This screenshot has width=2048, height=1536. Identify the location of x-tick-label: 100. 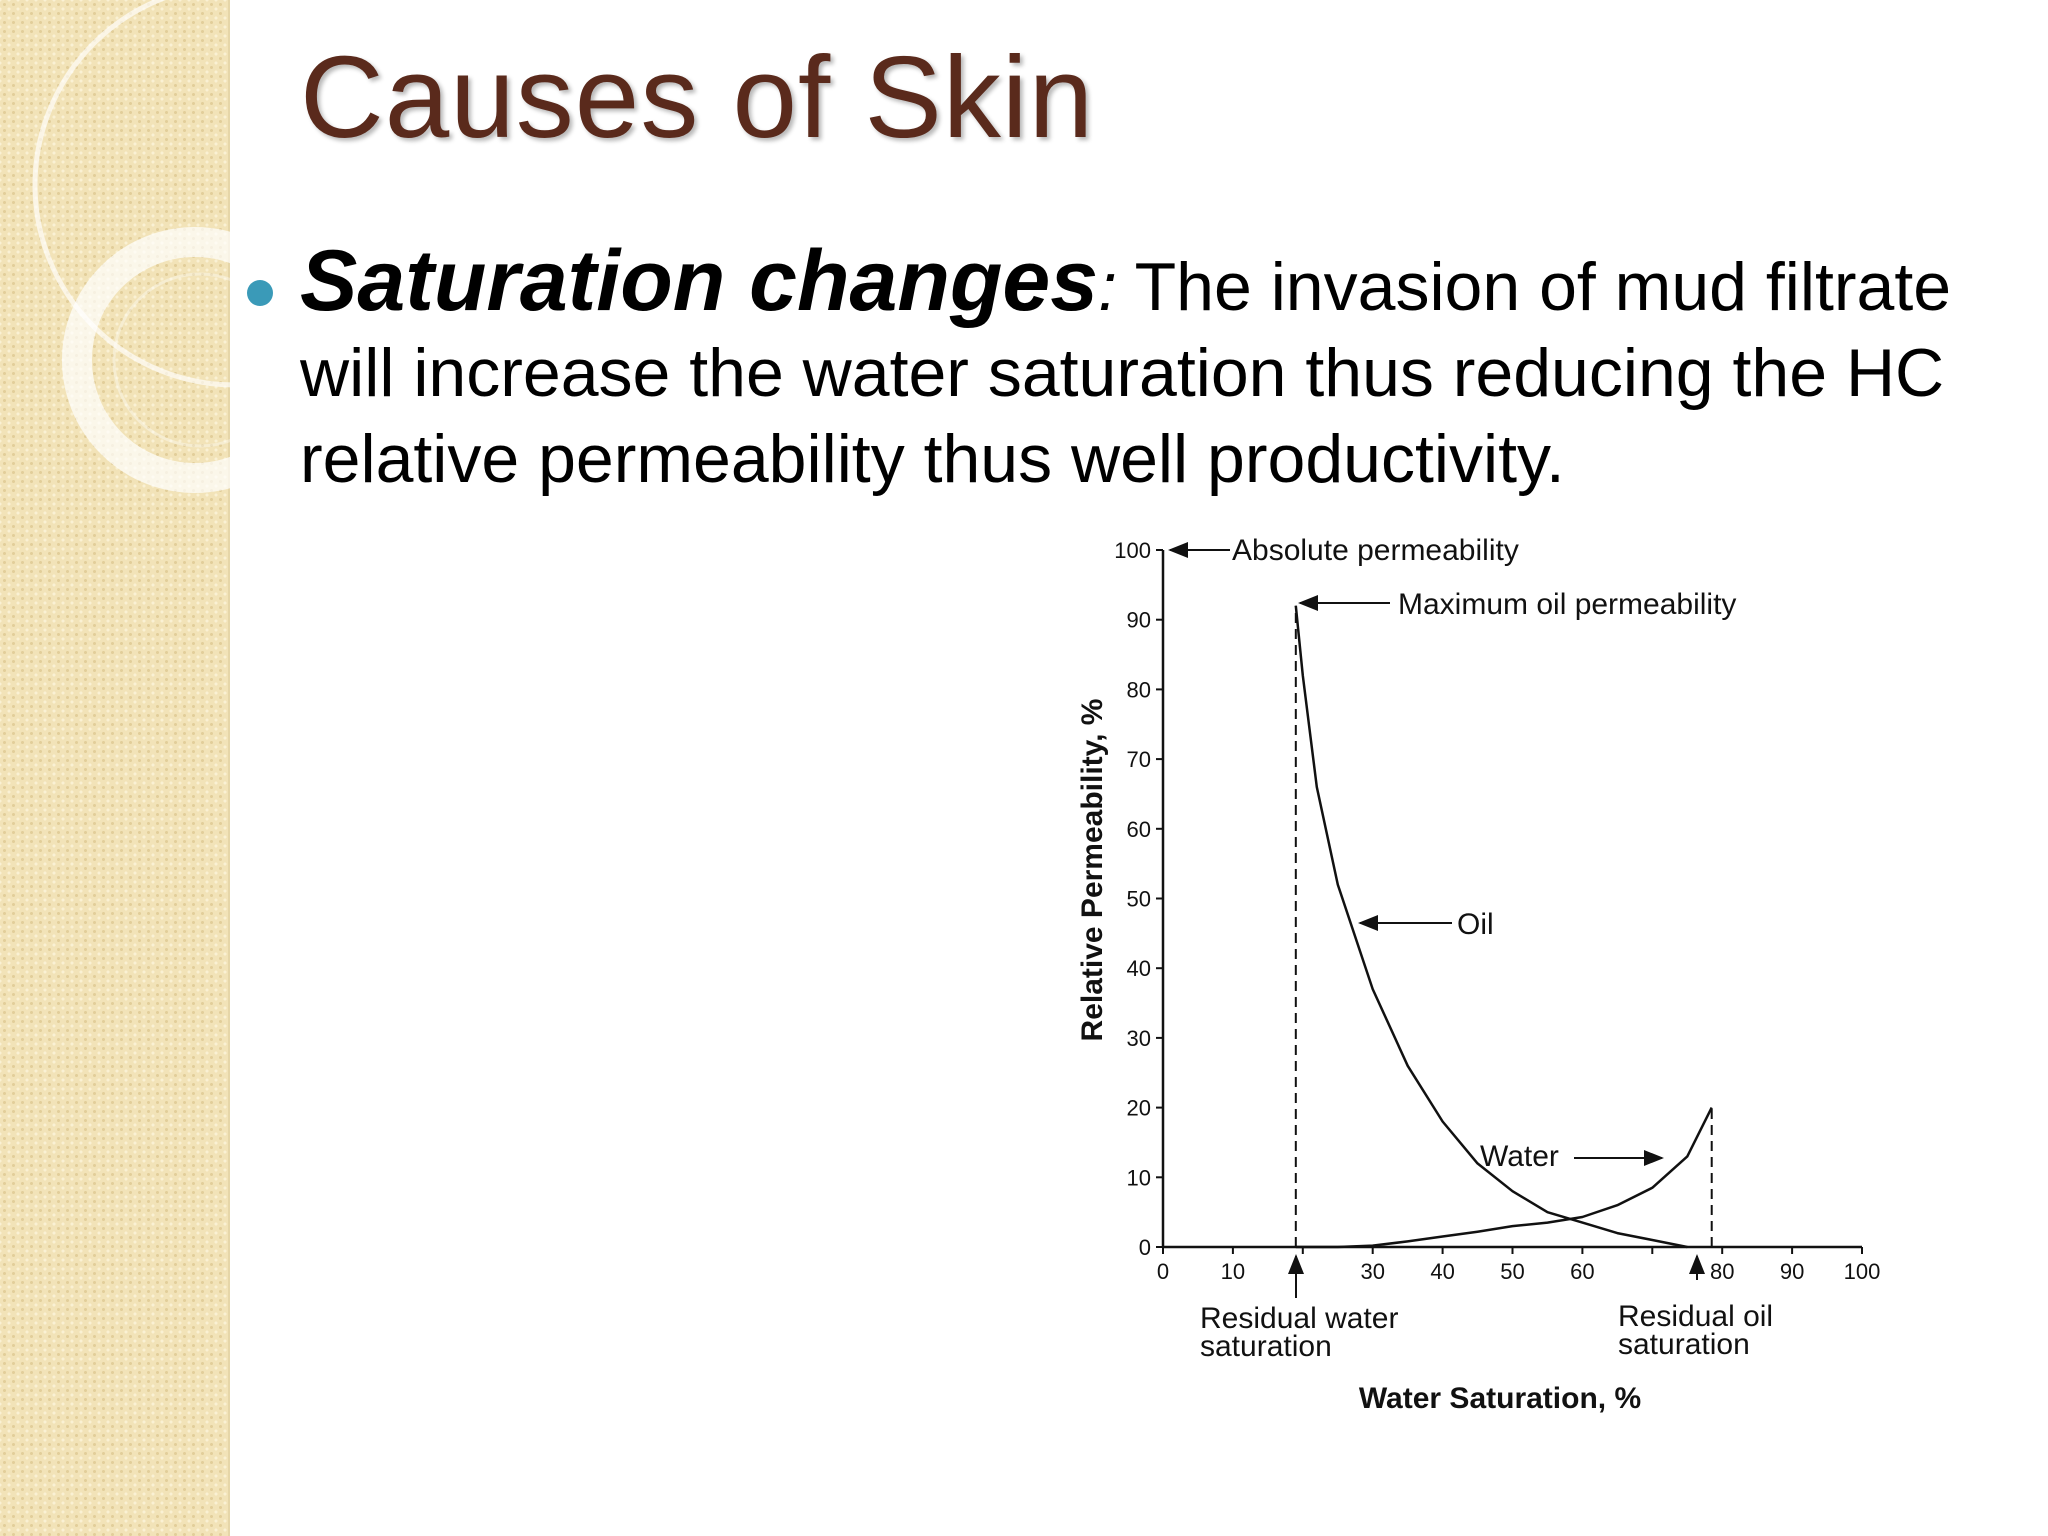
(1862, 1271).